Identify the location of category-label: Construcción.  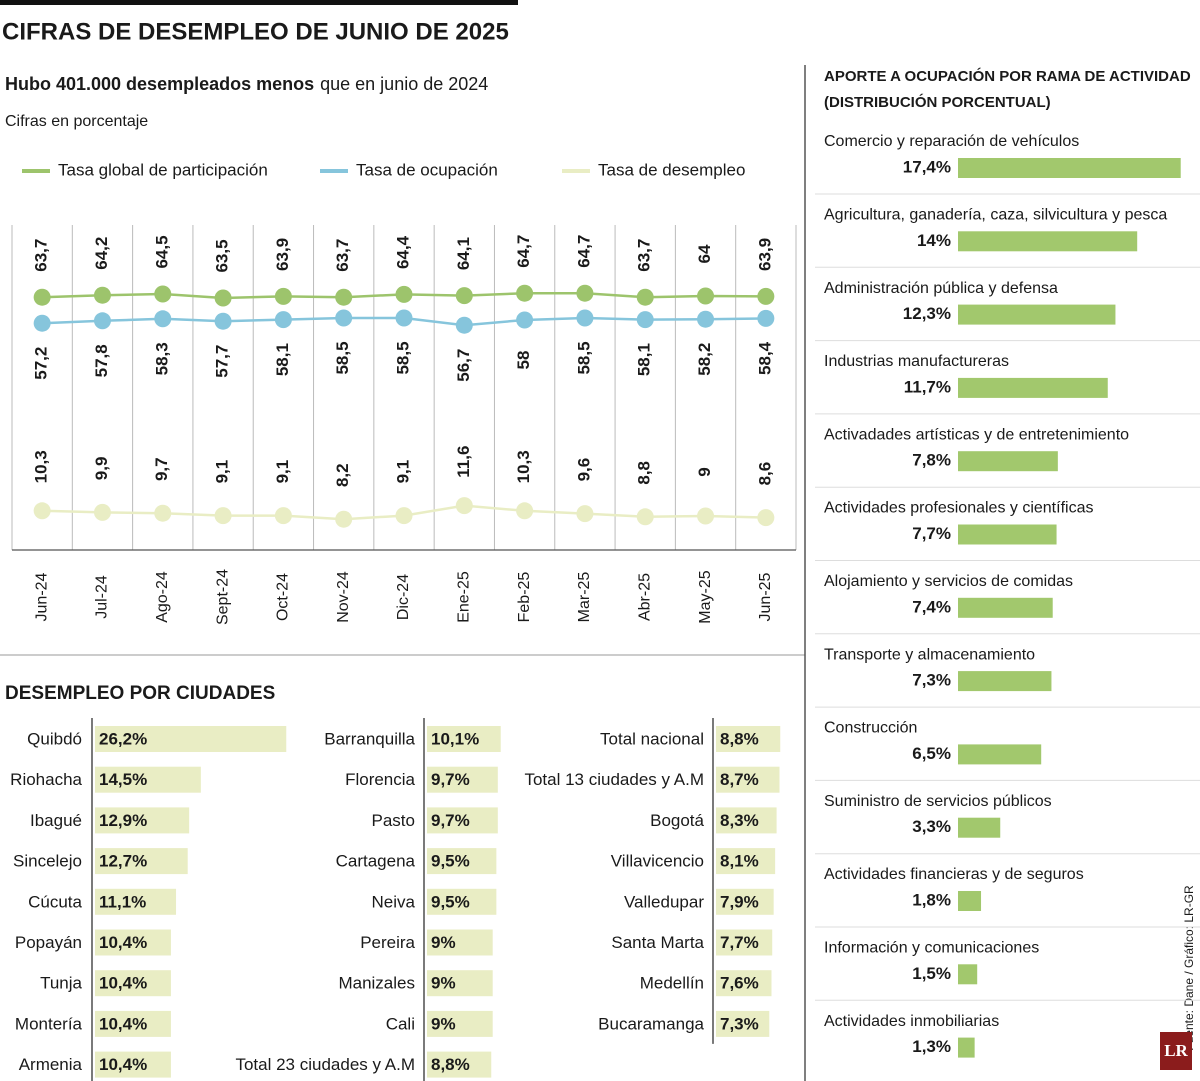
(870, 728).